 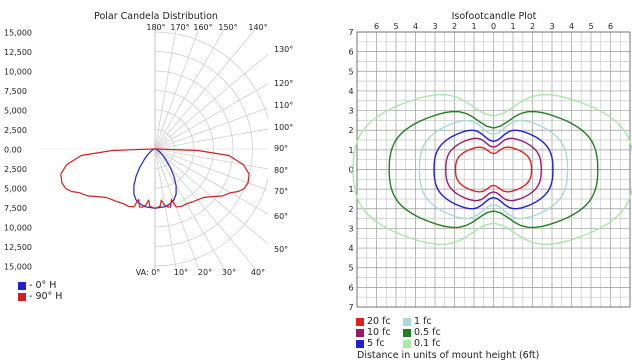 I want to click on legend-item-20fc: 20 fc, so click(x=373, y=321).